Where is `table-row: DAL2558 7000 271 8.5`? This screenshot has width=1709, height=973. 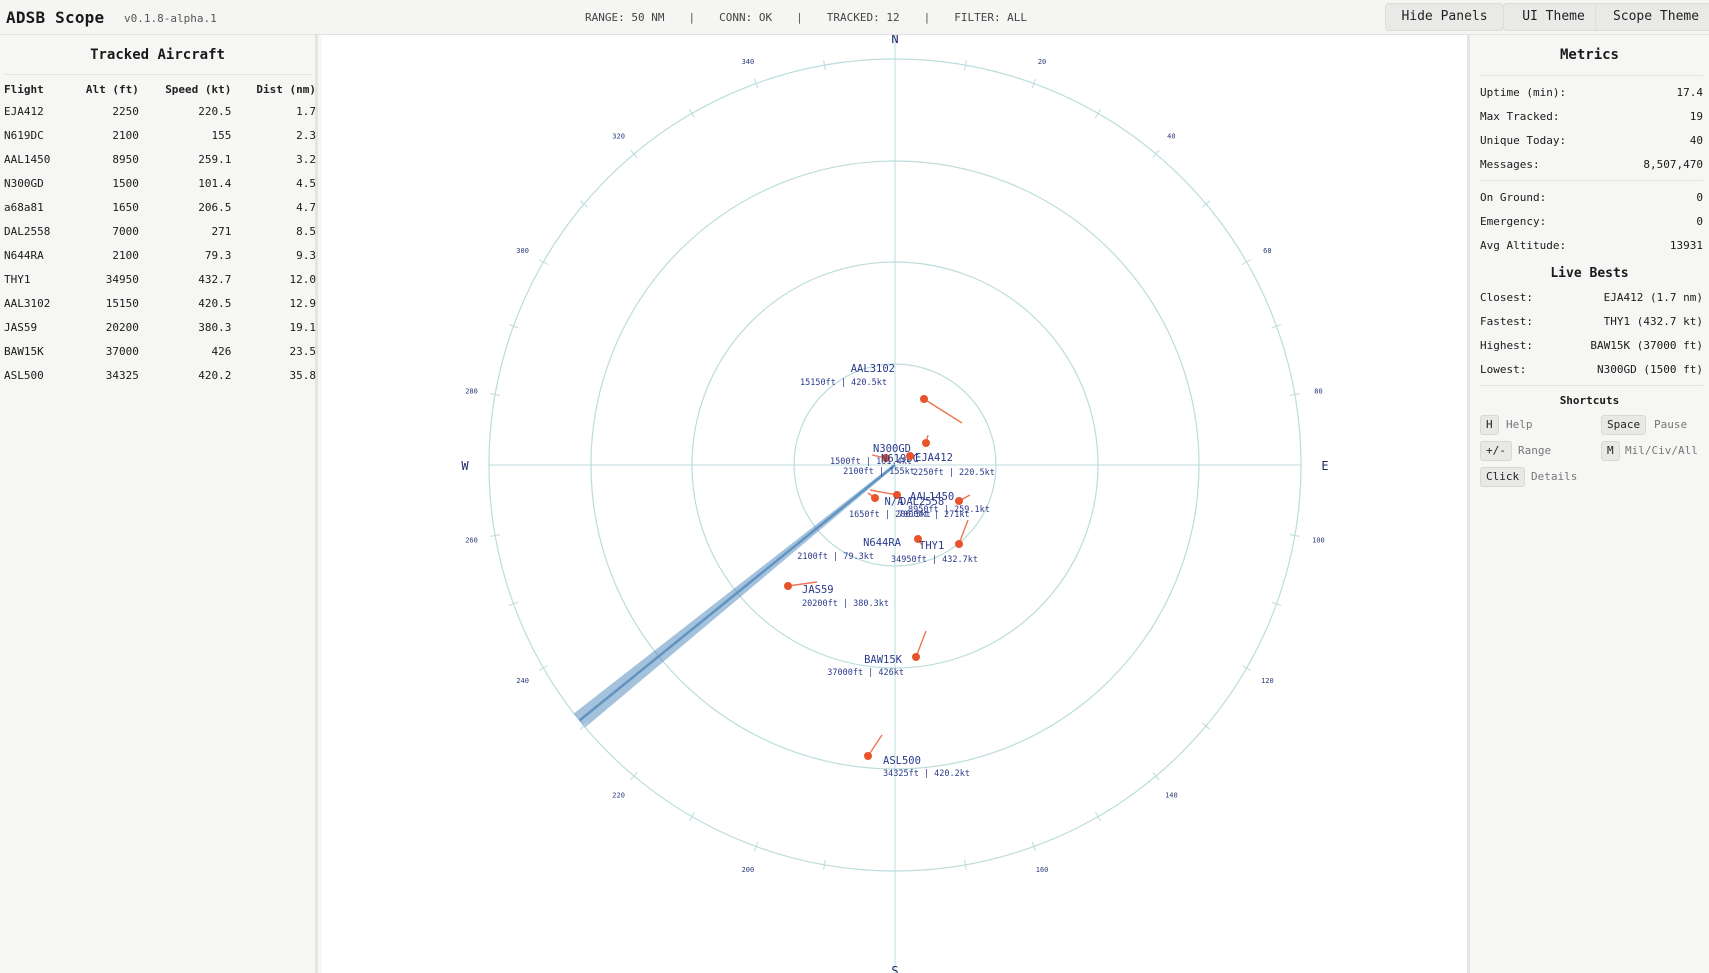 table-row: DAL2558 7000 271 8.5 is located at coordinates (160, 231).